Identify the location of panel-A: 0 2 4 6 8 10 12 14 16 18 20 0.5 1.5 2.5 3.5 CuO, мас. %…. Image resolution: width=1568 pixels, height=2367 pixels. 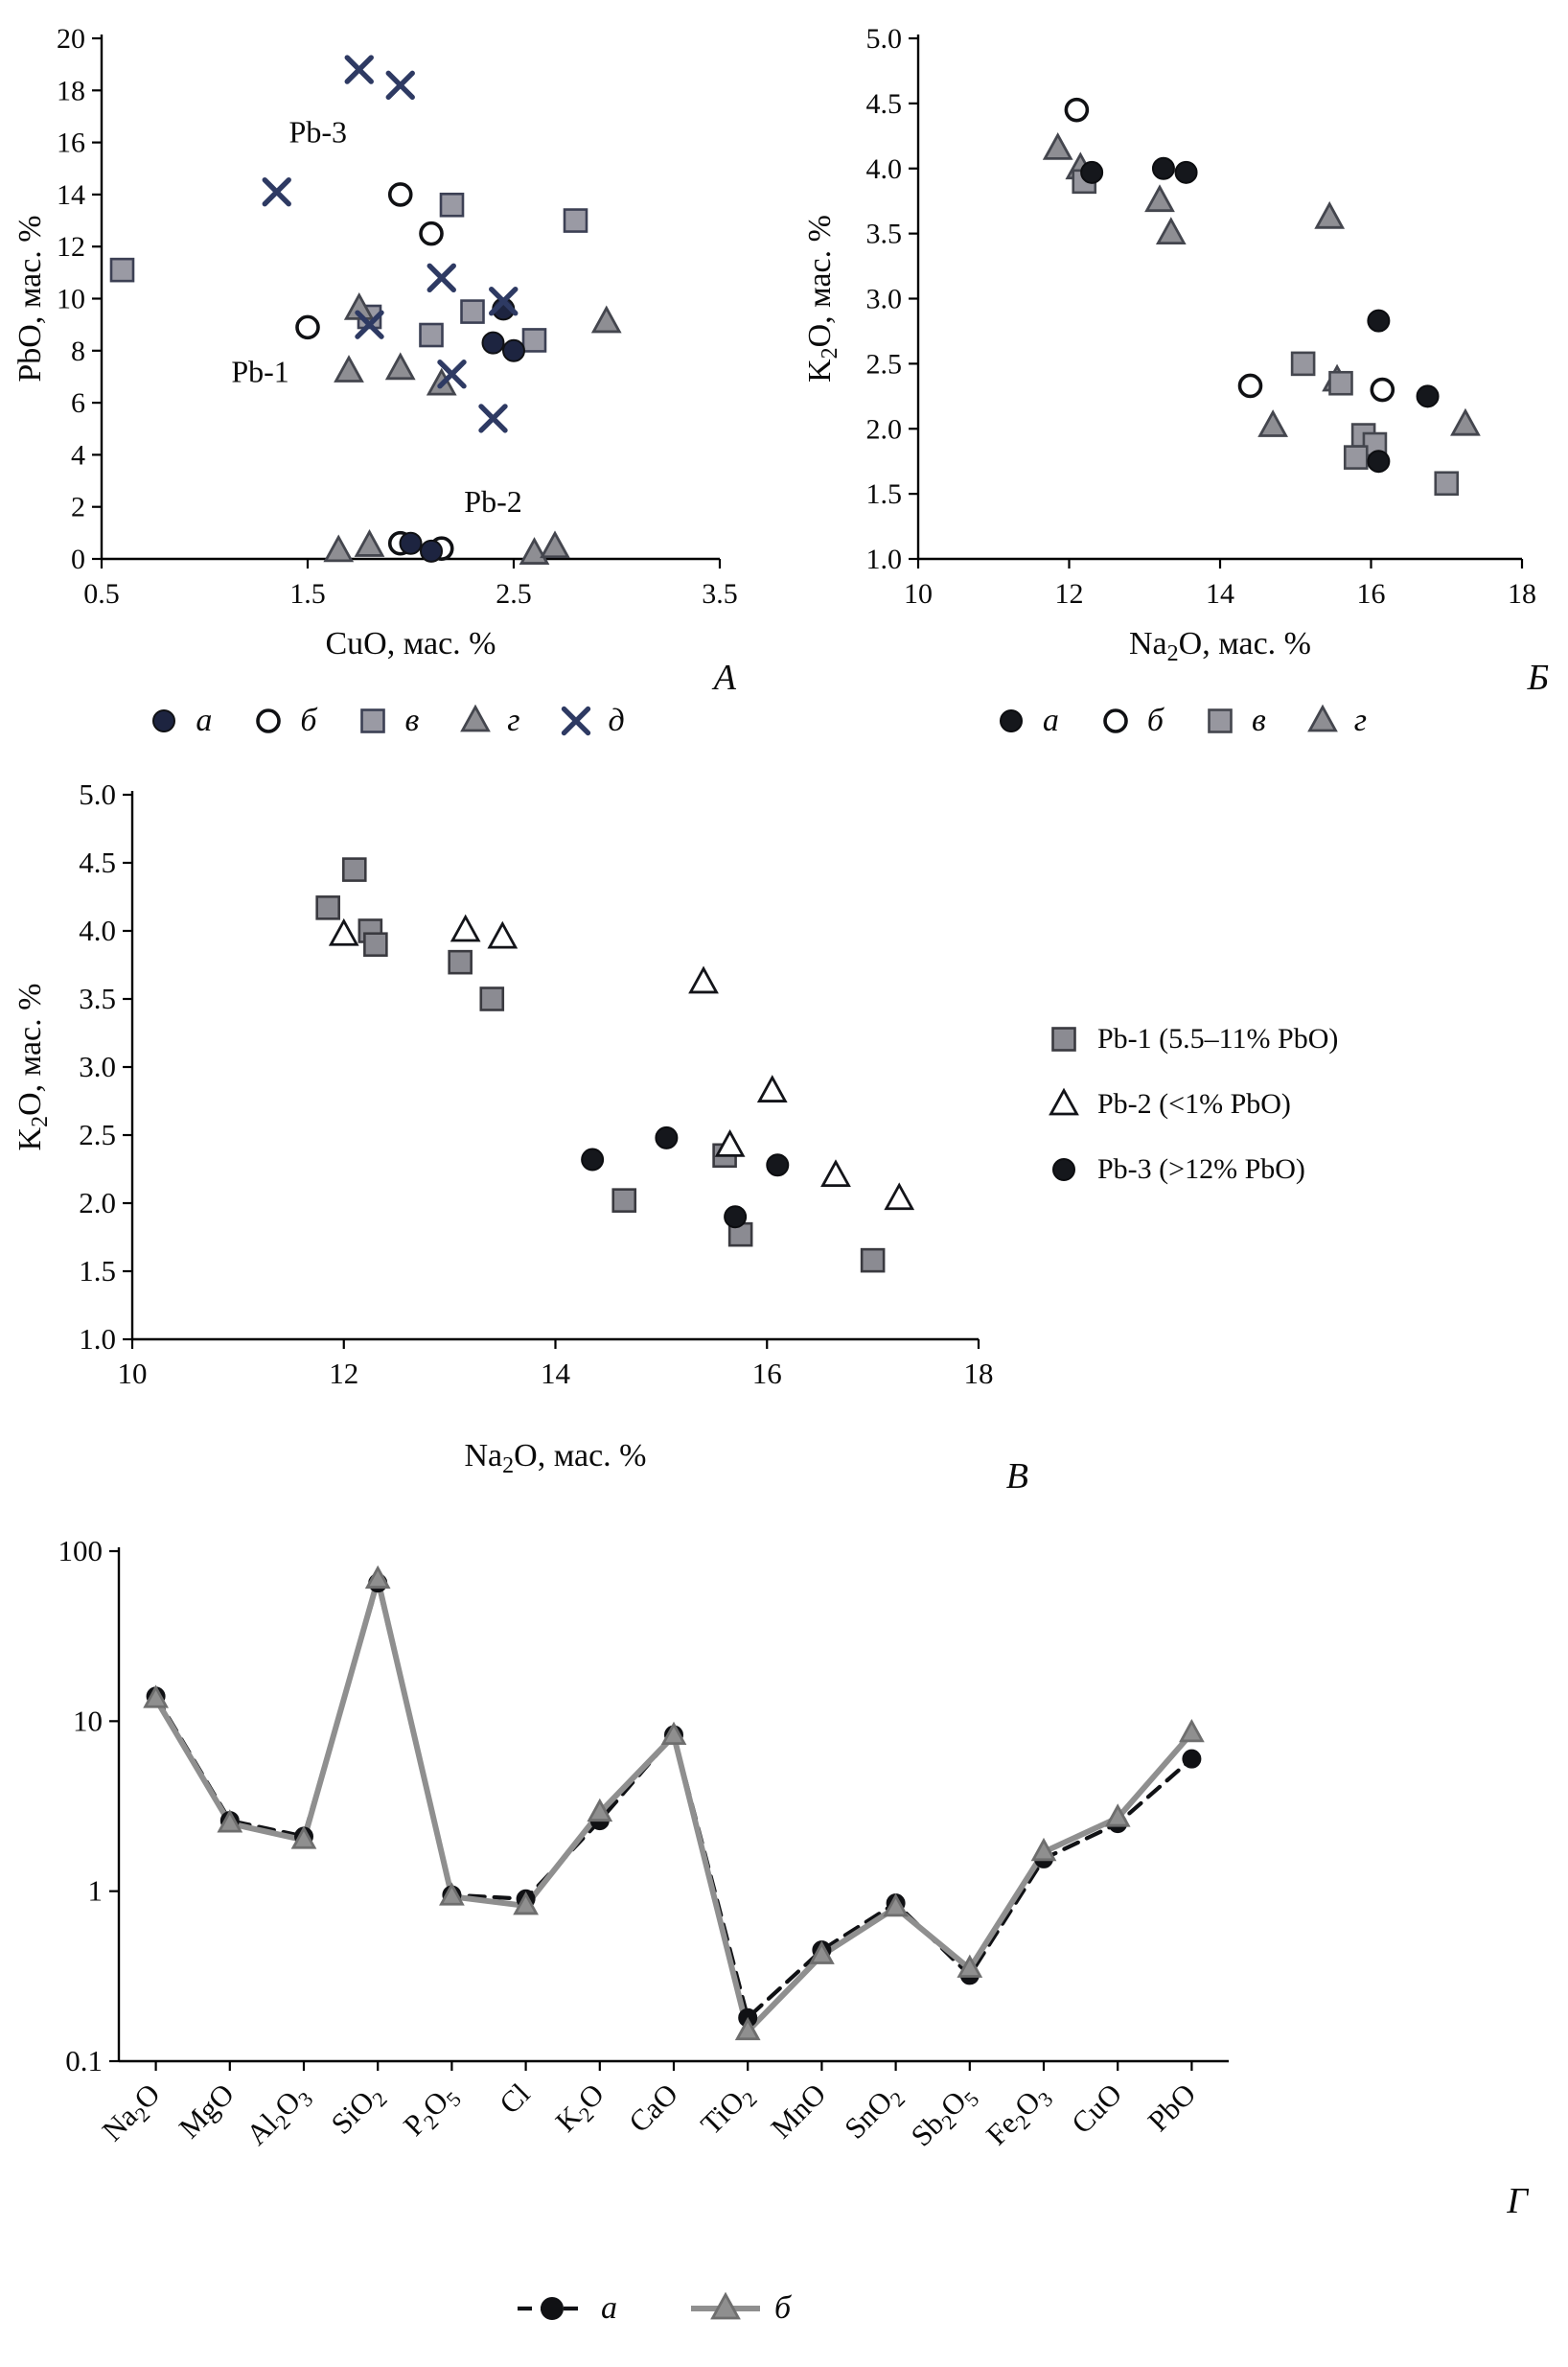
(384, 373).